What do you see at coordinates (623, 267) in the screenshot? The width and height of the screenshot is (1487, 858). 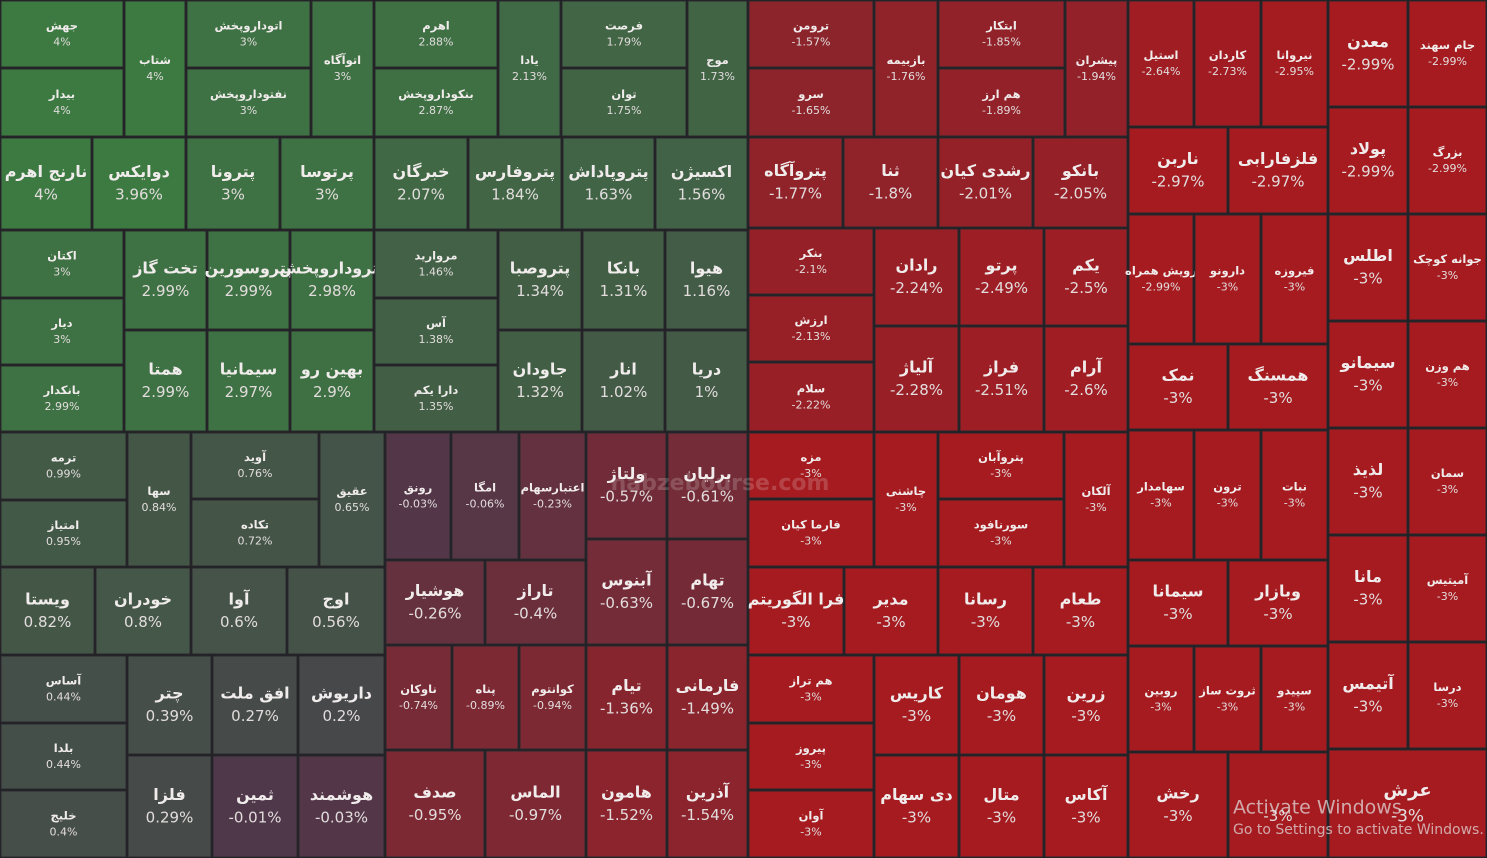 I see `tile-name: بانکا` at bounding box center [623, 267].